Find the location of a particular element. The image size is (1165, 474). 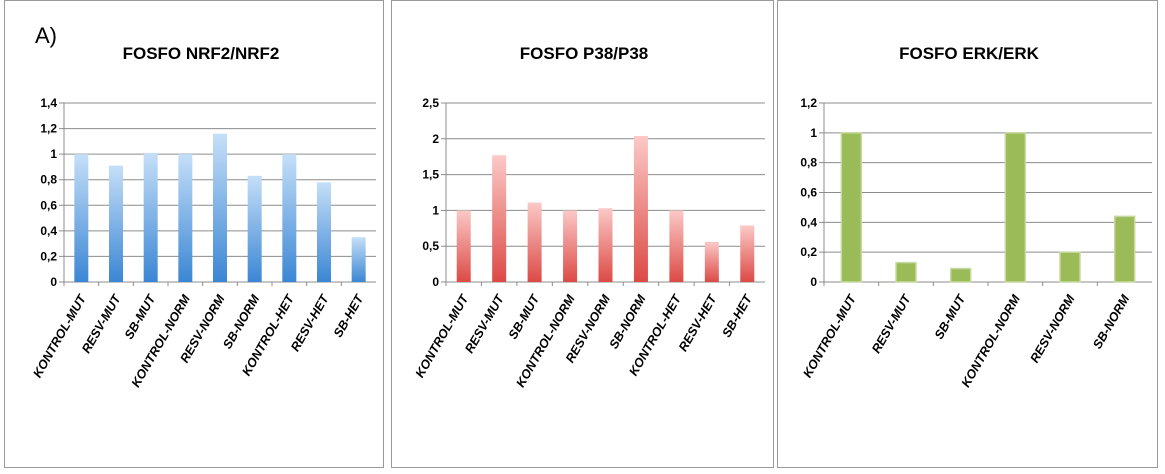

y-tick-label: 1,5 is located at coordinates (430, 175).